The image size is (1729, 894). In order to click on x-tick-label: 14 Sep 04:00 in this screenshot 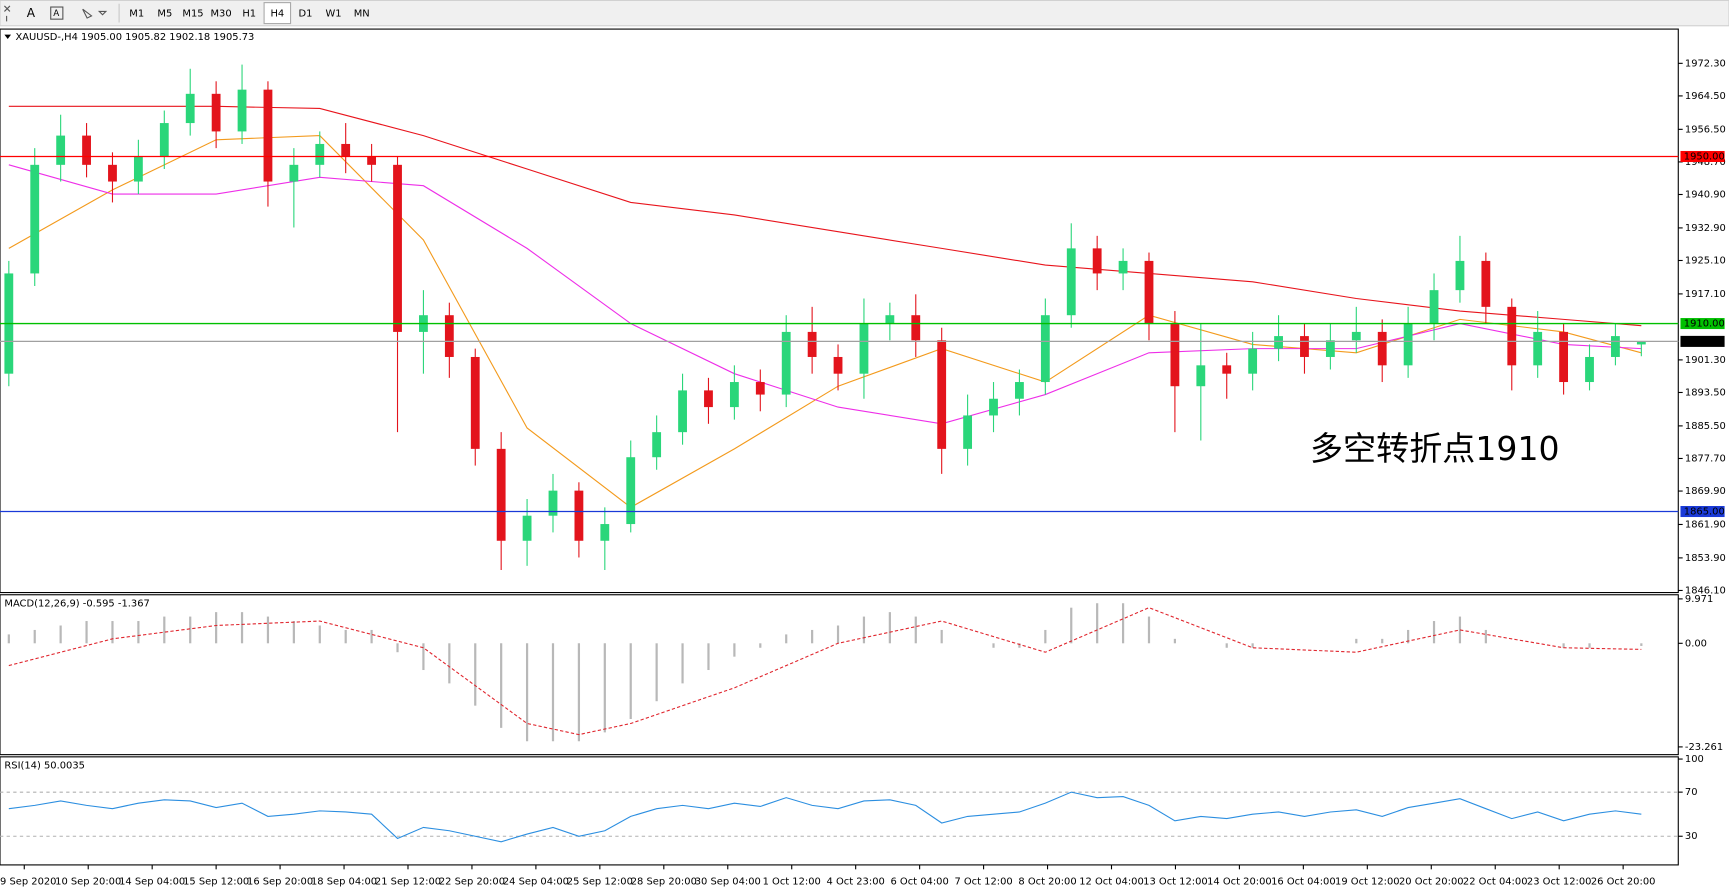, I will do `click(152, 881)`.